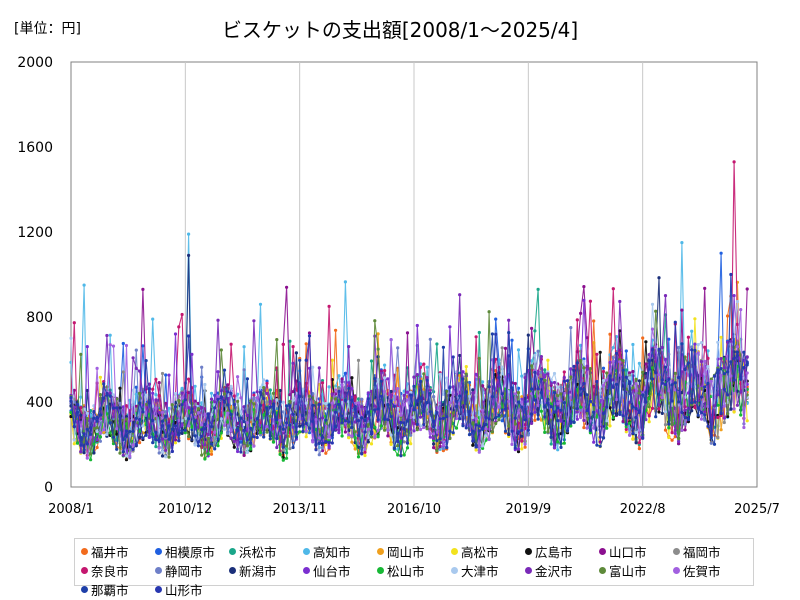  I want to click on legend-item: 高知市, so click(340, 551).